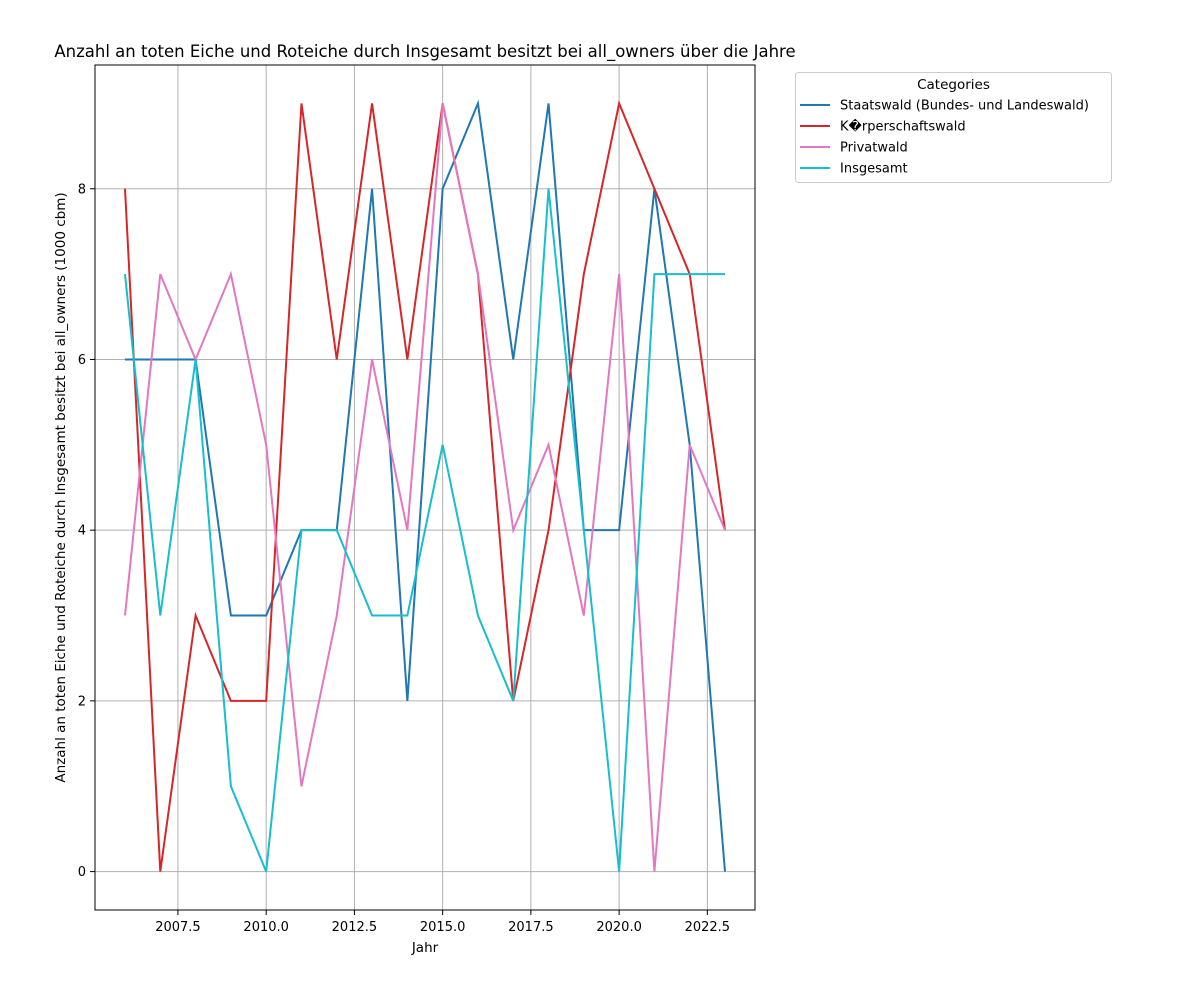 The height and width of the screenshot is (1004, 1200). What do you see at coordinates (953, 85) in the screenshot?
I see `legend-title: Categories` at bounding box center [953, 85].